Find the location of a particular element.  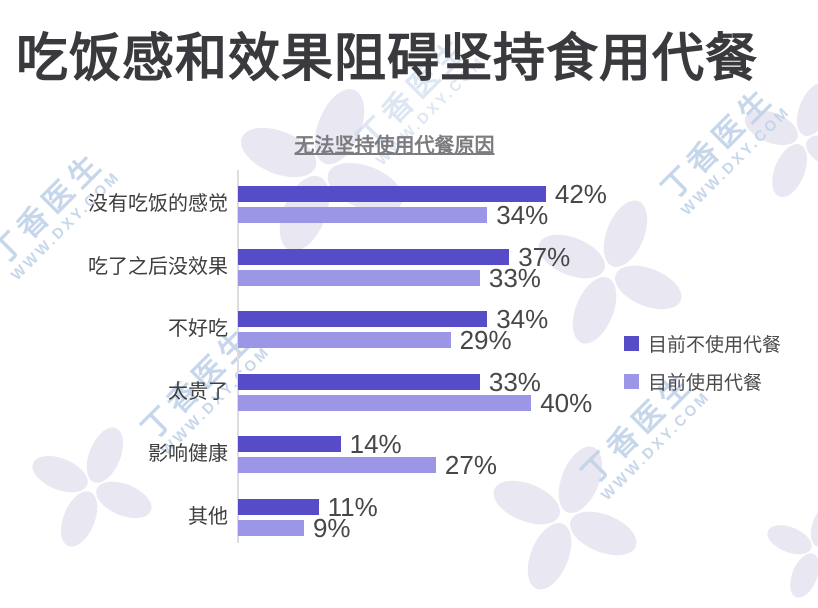

value-label-series-1: 34% is located at coordinates (522, 319).